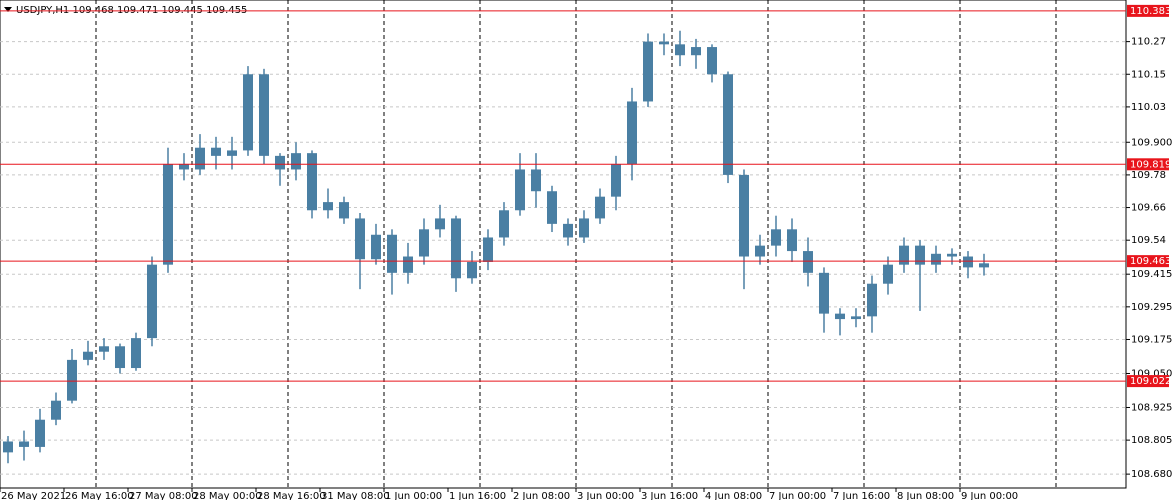 The image size is (1174, 504). I want to click on x-tick-label: 1 Jun 00:00, so click(413, 495).